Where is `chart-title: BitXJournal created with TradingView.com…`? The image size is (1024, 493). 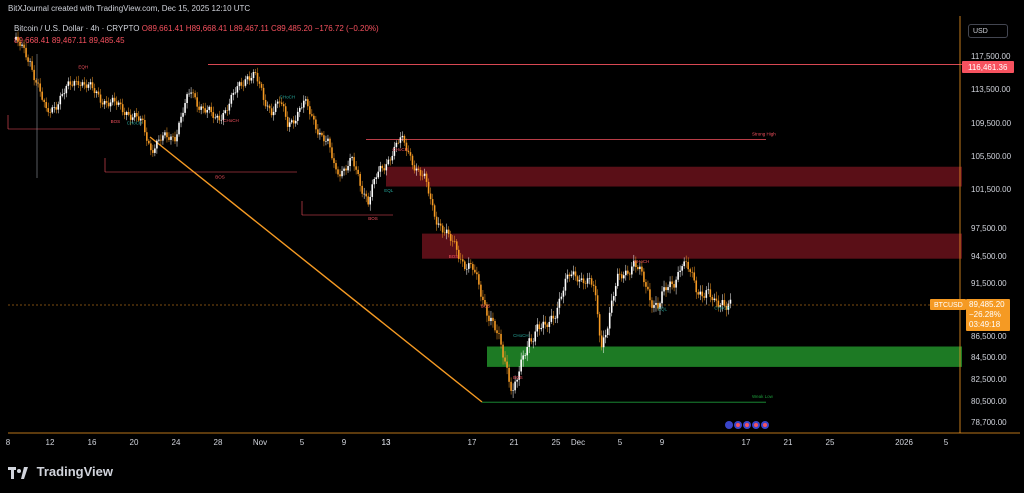 chart-title: BitXJournal created with TradingView.com… is located at coordinates (129, 8).